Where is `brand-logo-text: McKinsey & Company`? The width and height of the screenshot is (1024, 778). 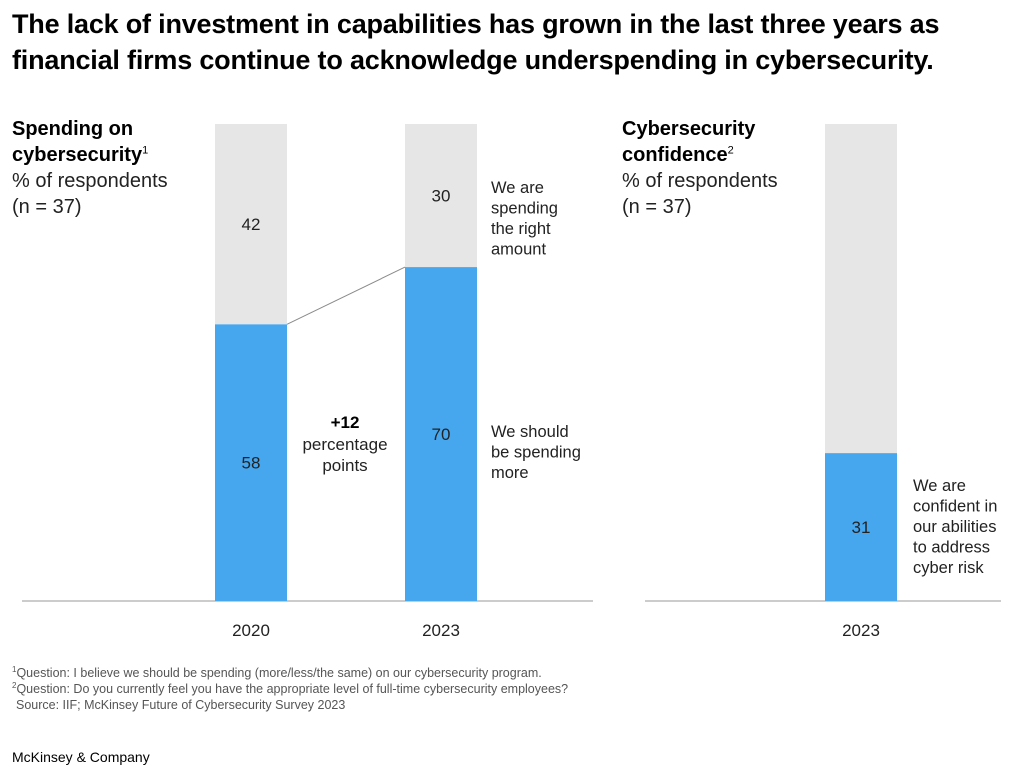 brand-logo-text: McKinsey & Company is located at coordinates (81, 757).